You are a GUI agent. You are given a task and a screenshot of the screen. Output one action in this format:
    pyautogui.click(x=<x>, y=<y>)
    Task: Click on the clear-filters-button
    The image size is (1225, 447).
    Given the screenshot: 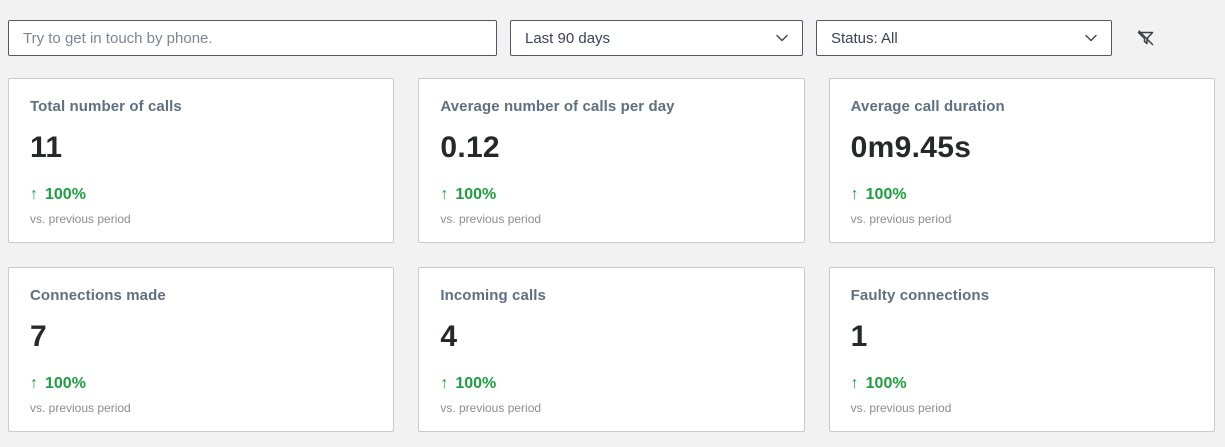 What is the action you would take?
    pyautogui.click(x=1146, y=38)
    